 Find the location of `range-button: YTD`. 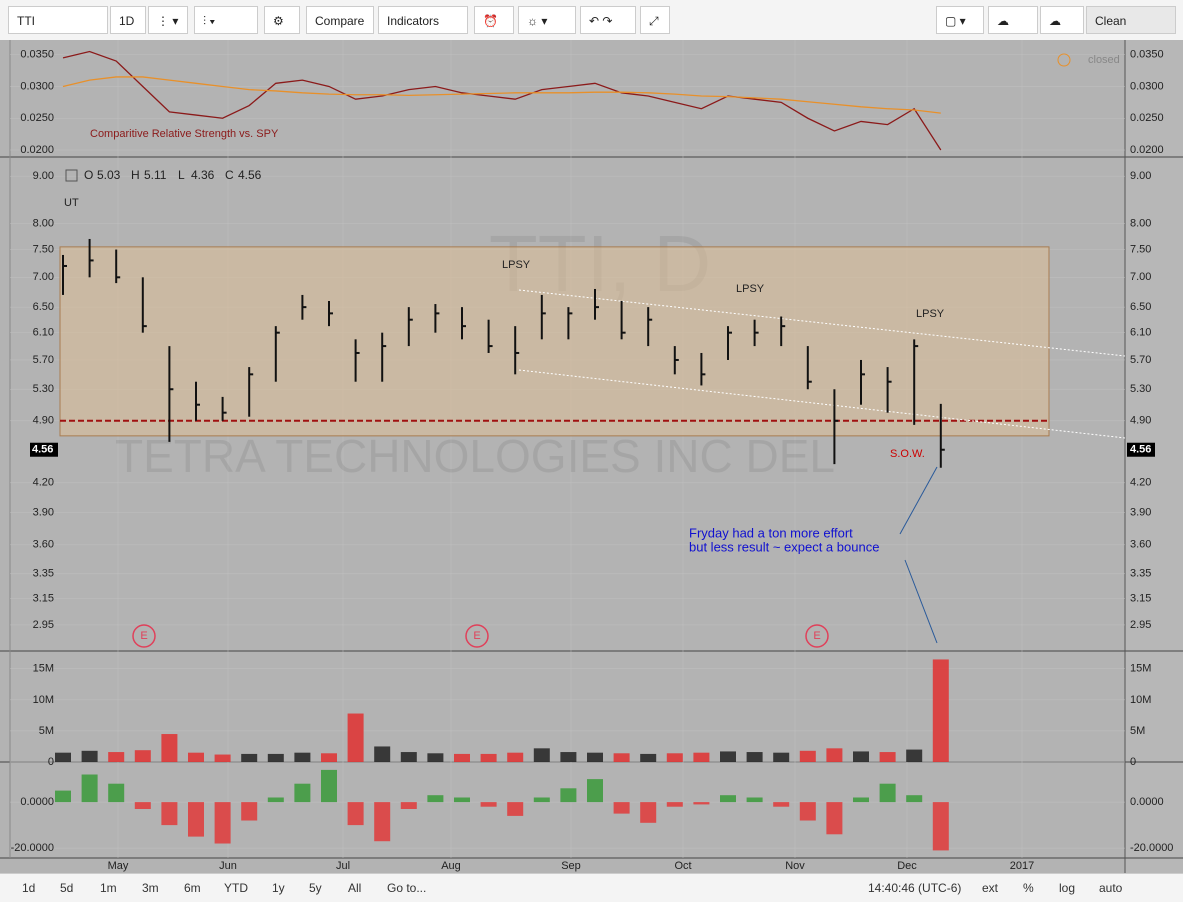

range-button: YTD is located at coordinates (236, 888).